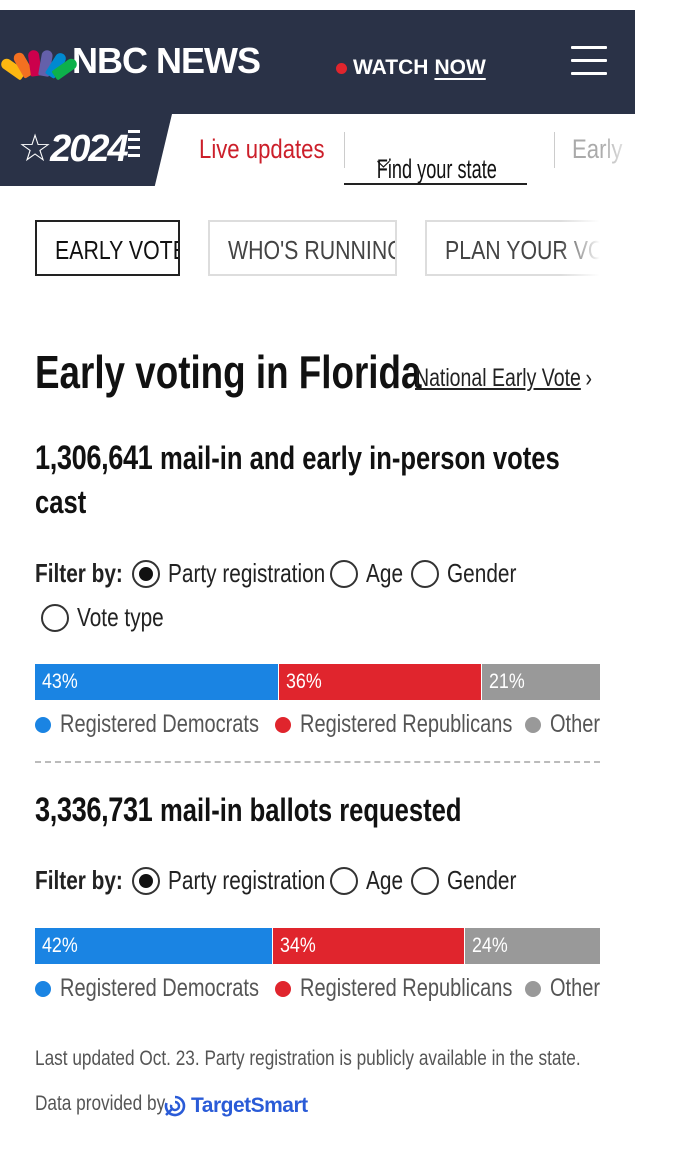 The height and width of the screenshot is (1152, 692). Describe the element at coordinates (507, 681) in the screenshot. I see `bar-value-label: 21%` at that location.